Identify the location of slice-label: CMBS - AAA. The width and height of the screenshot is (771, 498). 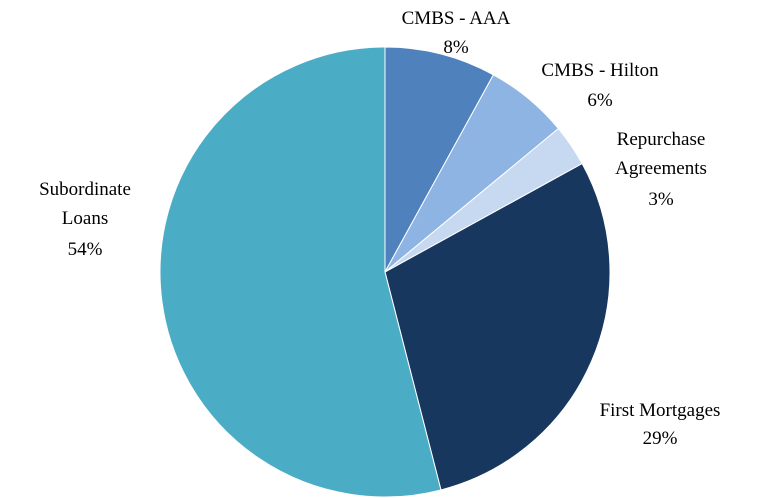
(456, 18).